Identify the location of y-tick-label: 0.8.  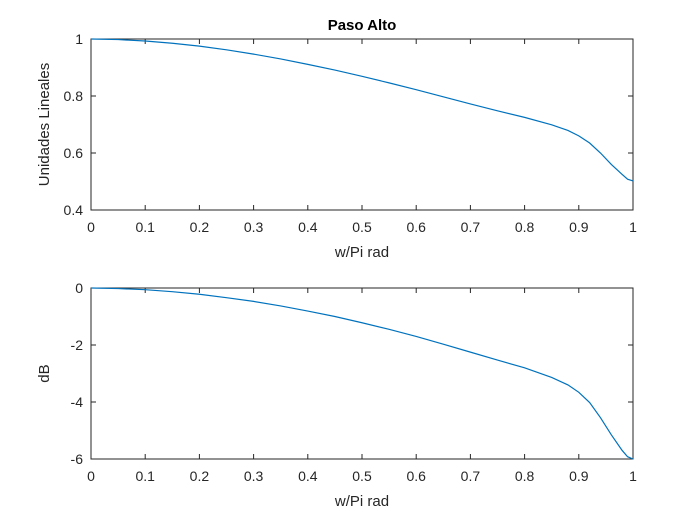
(74, 96).